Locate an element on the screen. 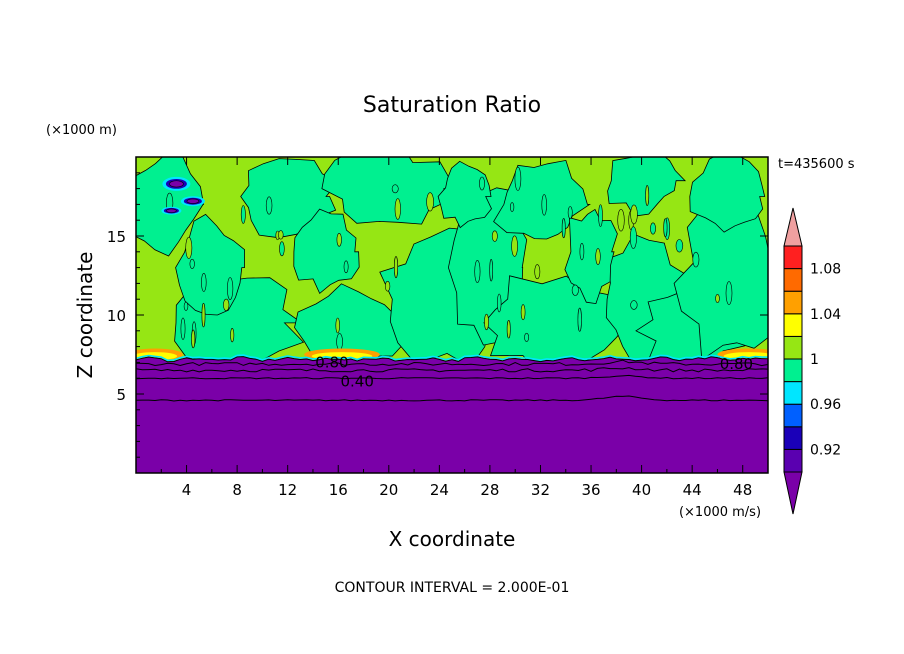  time-label: t=435600 s is located at coordinates (816, 164).